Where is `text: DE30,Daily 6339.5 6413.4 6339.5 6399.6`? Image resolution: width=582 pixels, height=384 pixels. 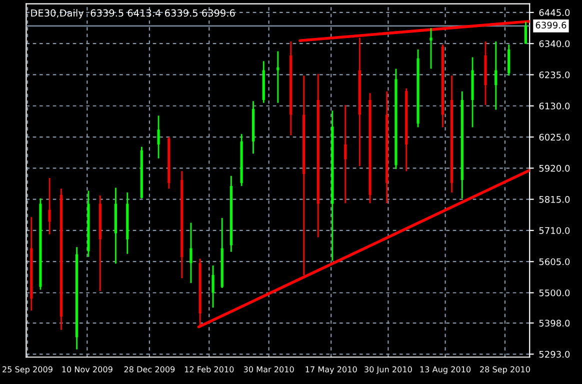
text: DE30,Daily 6339.5 6413.4 6339.5 6399.6 is located at coordinates (133, 14).